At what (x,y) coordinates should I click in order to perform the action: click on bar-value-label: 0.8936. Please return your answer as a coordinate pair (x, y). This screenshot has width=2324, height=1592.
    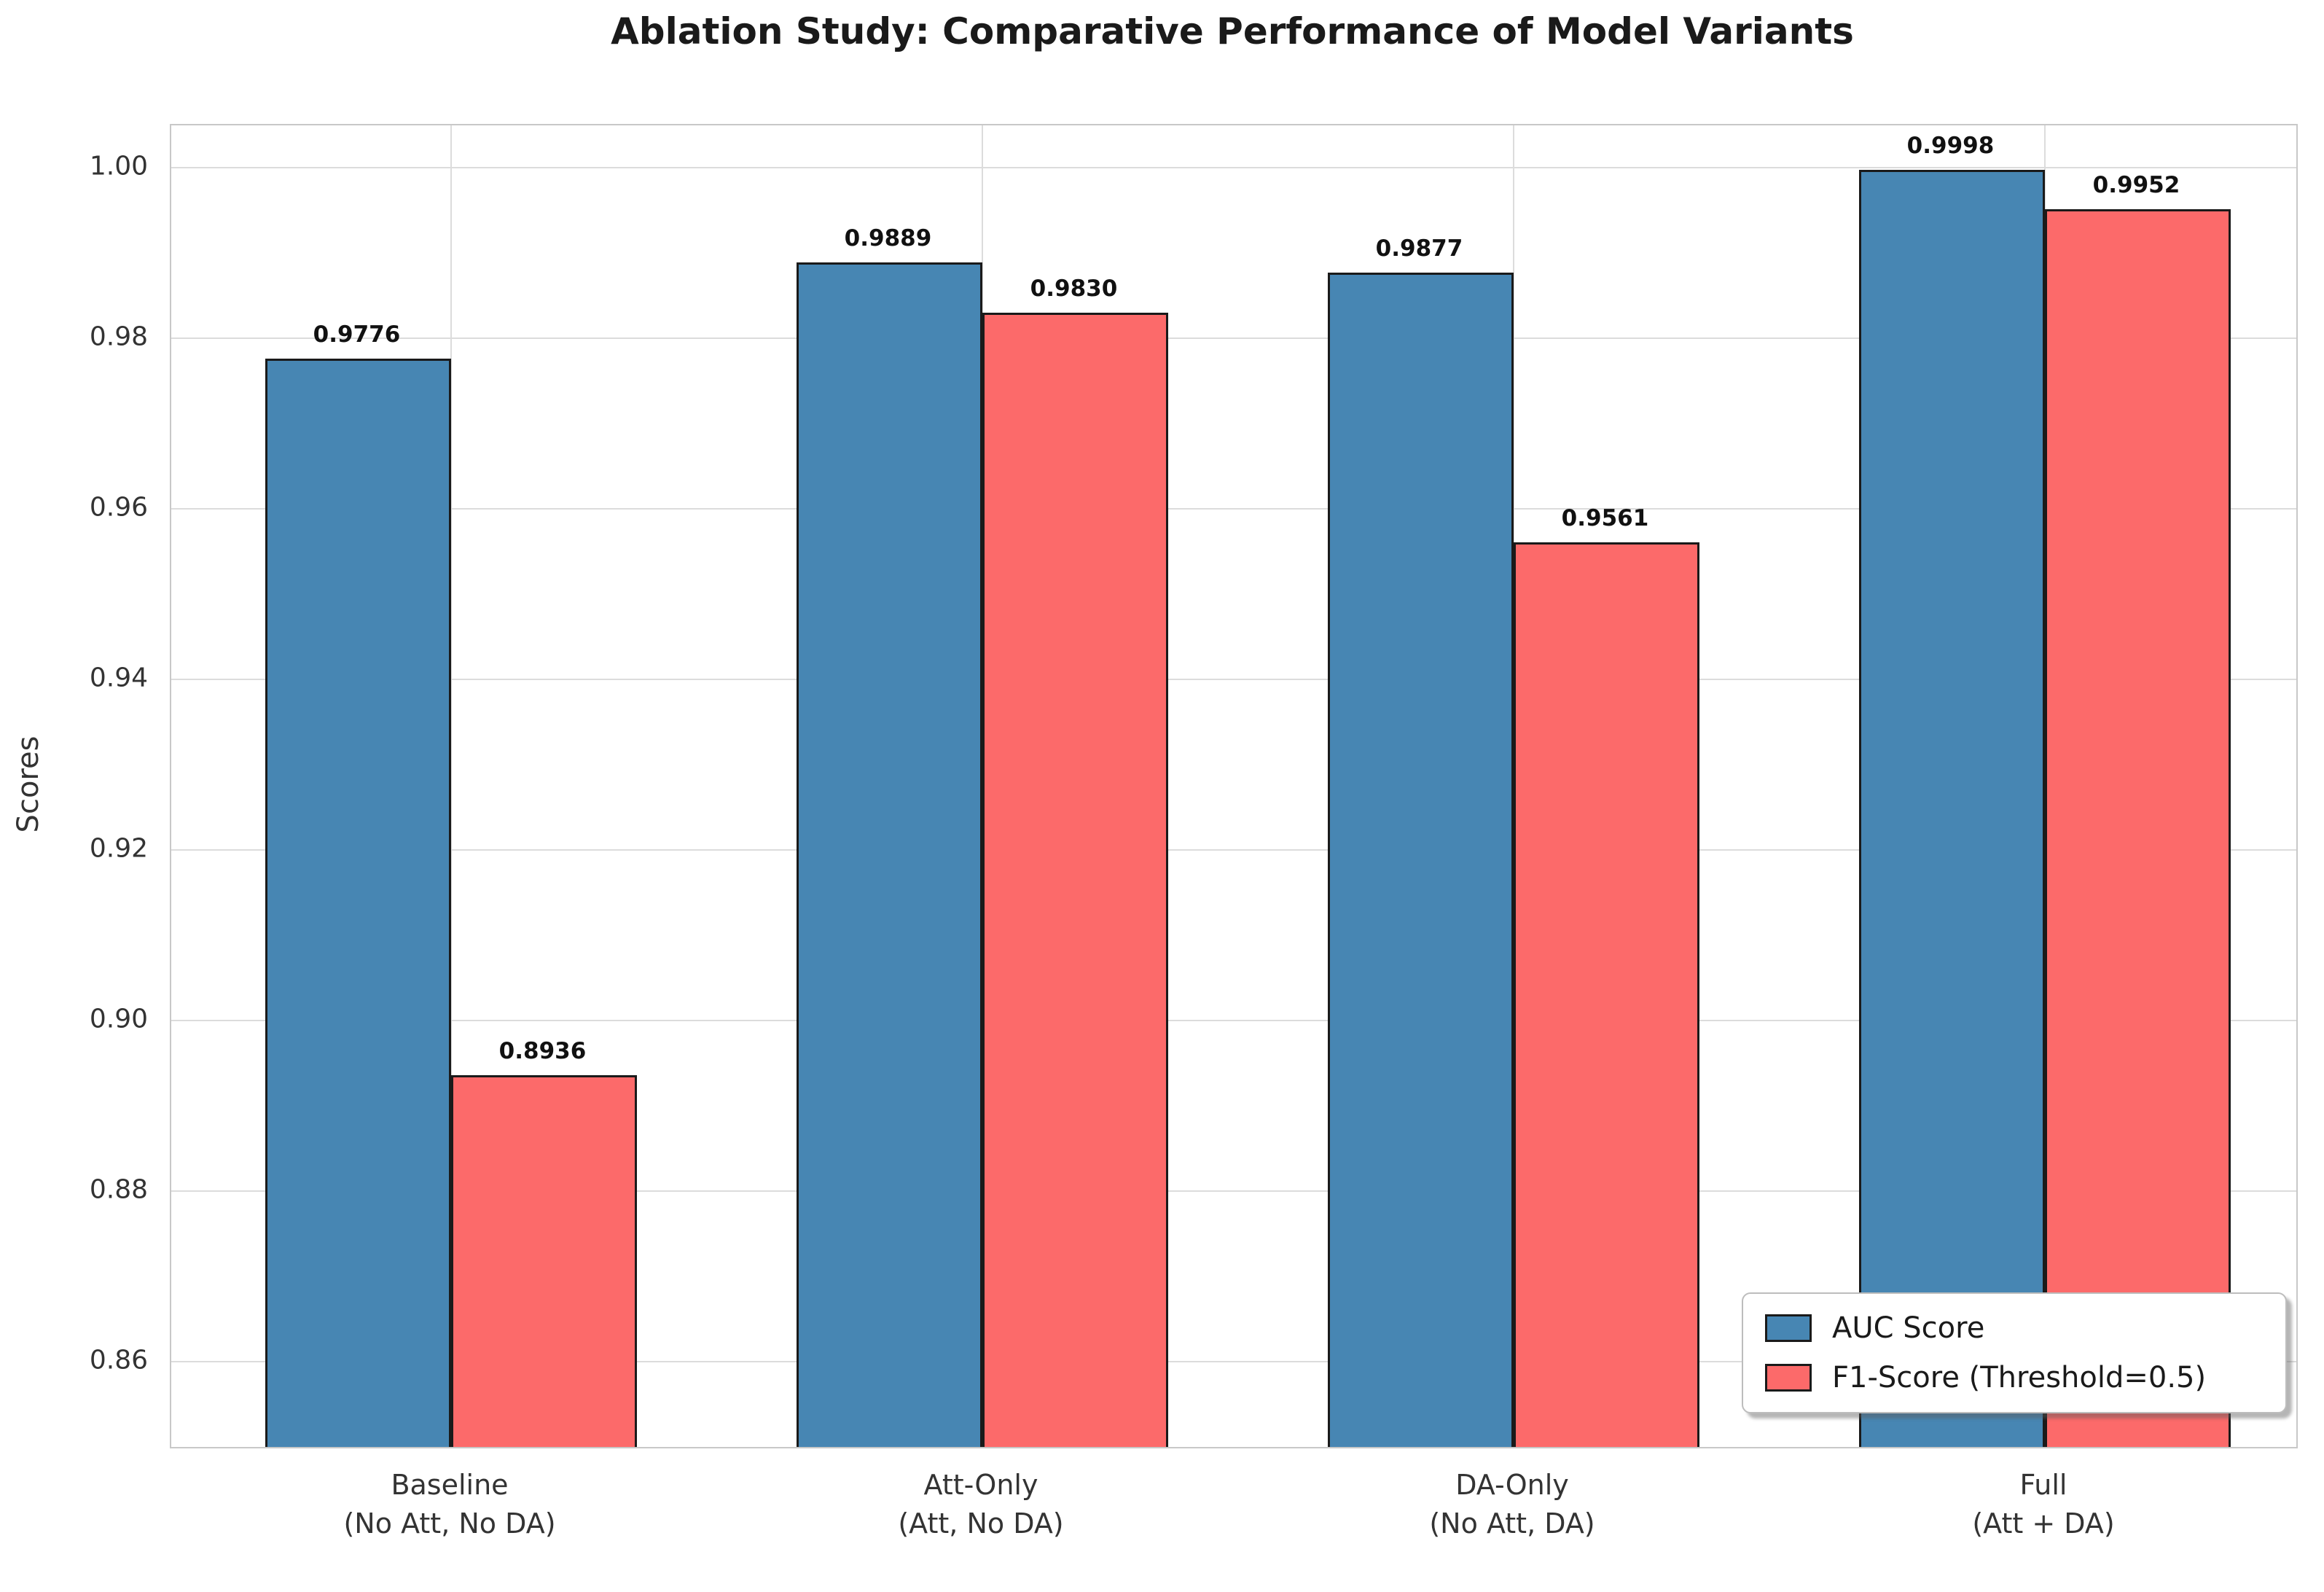
    Looking at the image, I should click on (542, 1051).